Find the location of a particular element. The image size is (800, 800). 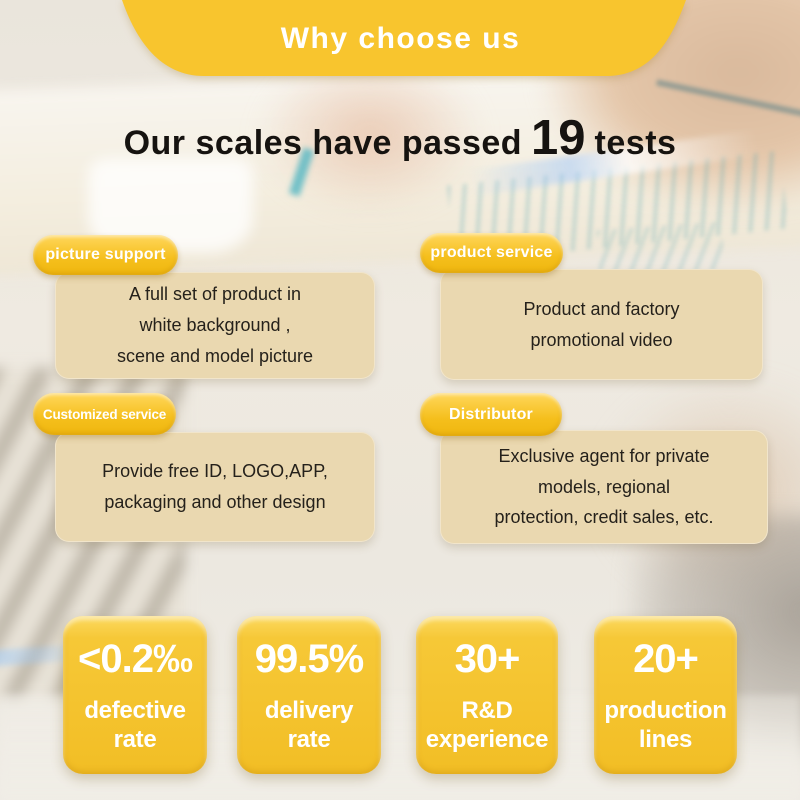

feature-card-product-service: Product and factory promotional video is located at coordinates (601, 324).